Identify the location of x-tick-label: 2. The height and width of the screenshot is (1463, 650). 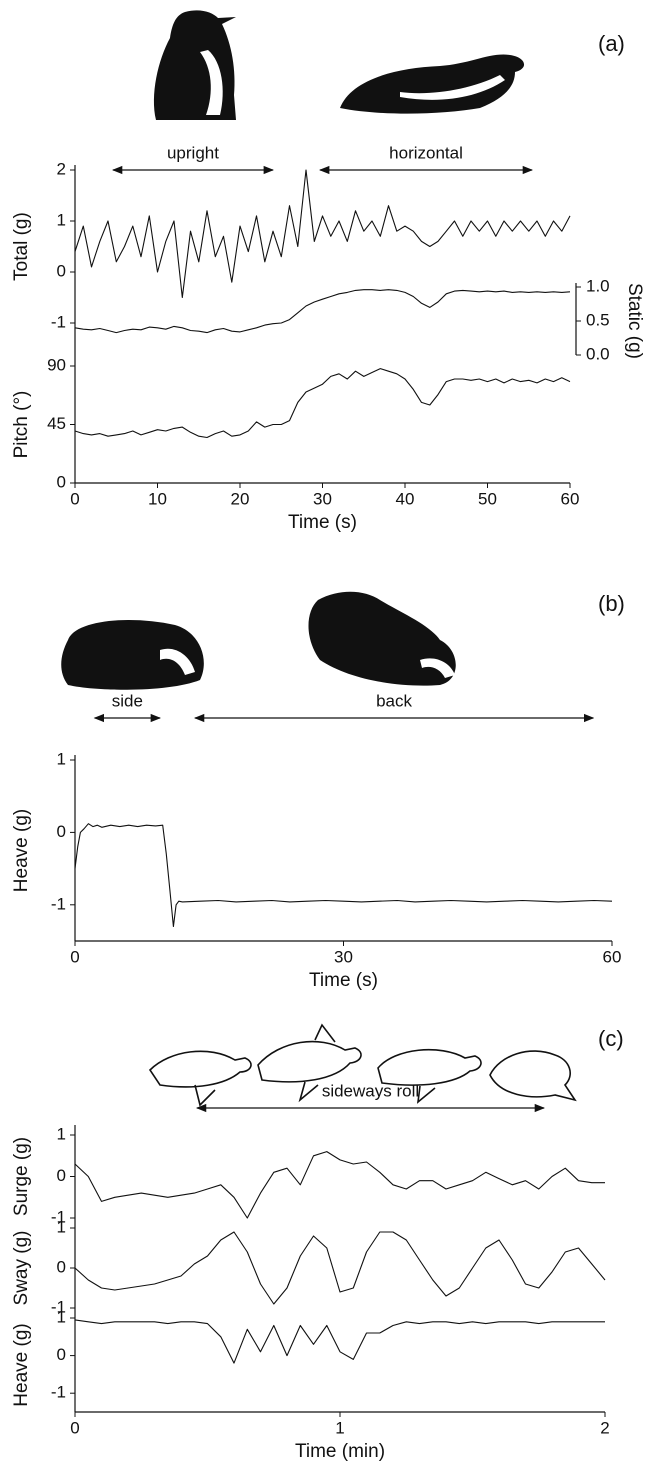
(604, 1427).